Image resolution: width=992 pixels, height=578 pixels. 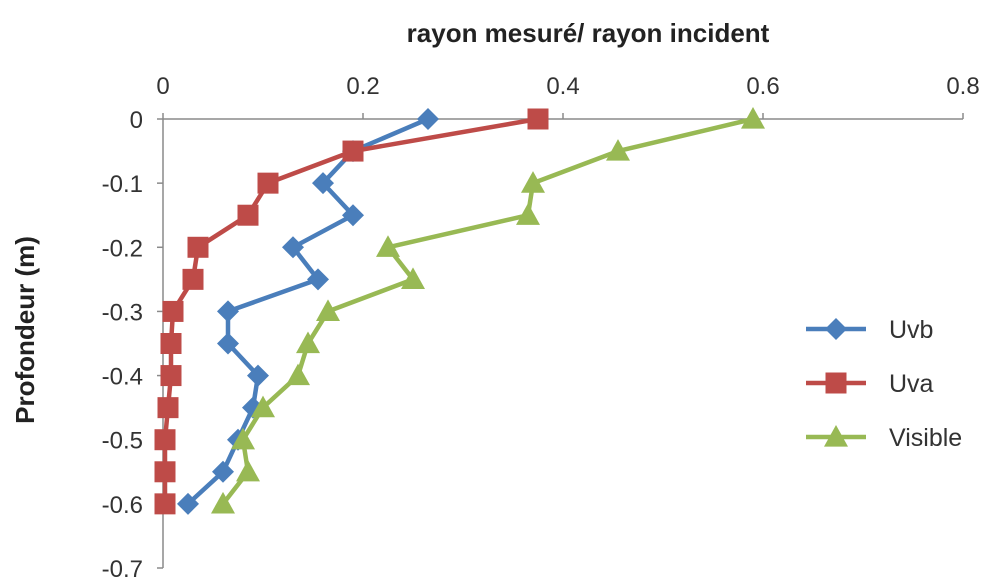 What do you see at coordinates (836, 329) in the screenshot?
I see `legend-marker-uvb` at bounding box center [836, 329].